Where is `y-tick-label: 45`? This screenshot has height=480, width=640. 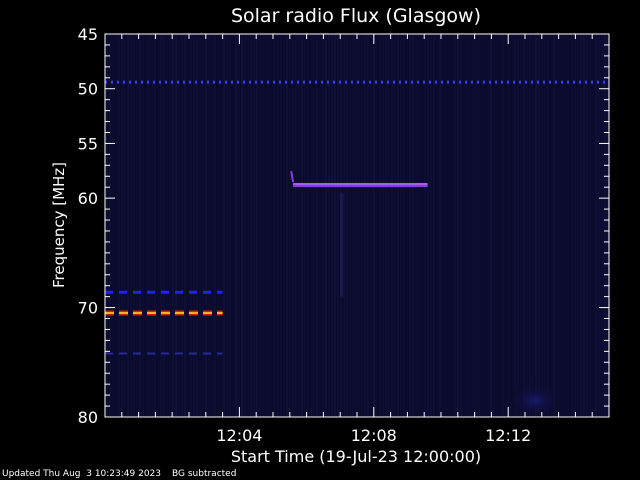 y-tick-label: 45 is located at coordinates (88, 34).